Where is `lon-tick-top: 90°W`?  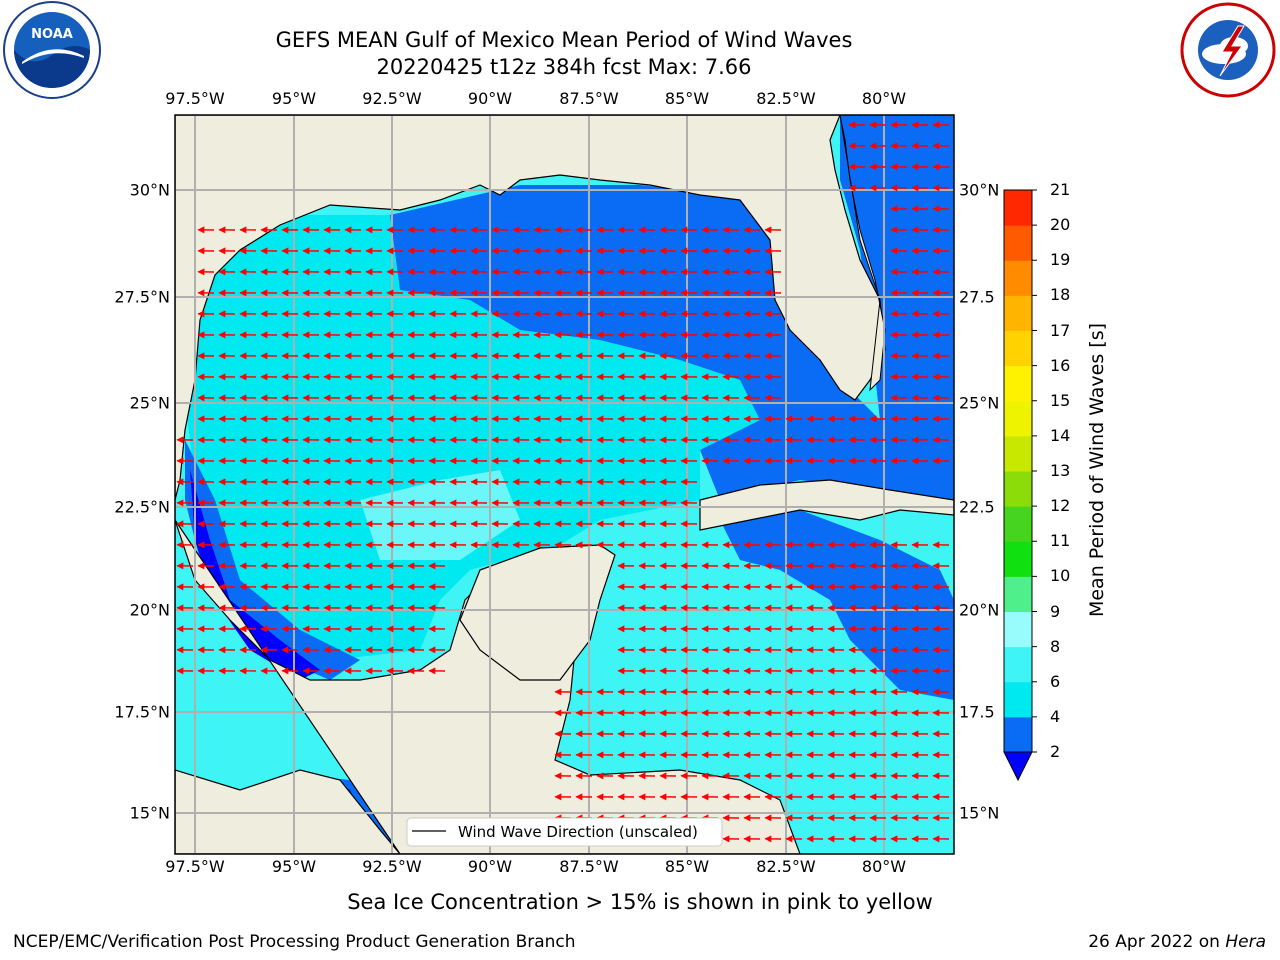 lon-tick-top: 90°W is located at coordinates (490, 98).